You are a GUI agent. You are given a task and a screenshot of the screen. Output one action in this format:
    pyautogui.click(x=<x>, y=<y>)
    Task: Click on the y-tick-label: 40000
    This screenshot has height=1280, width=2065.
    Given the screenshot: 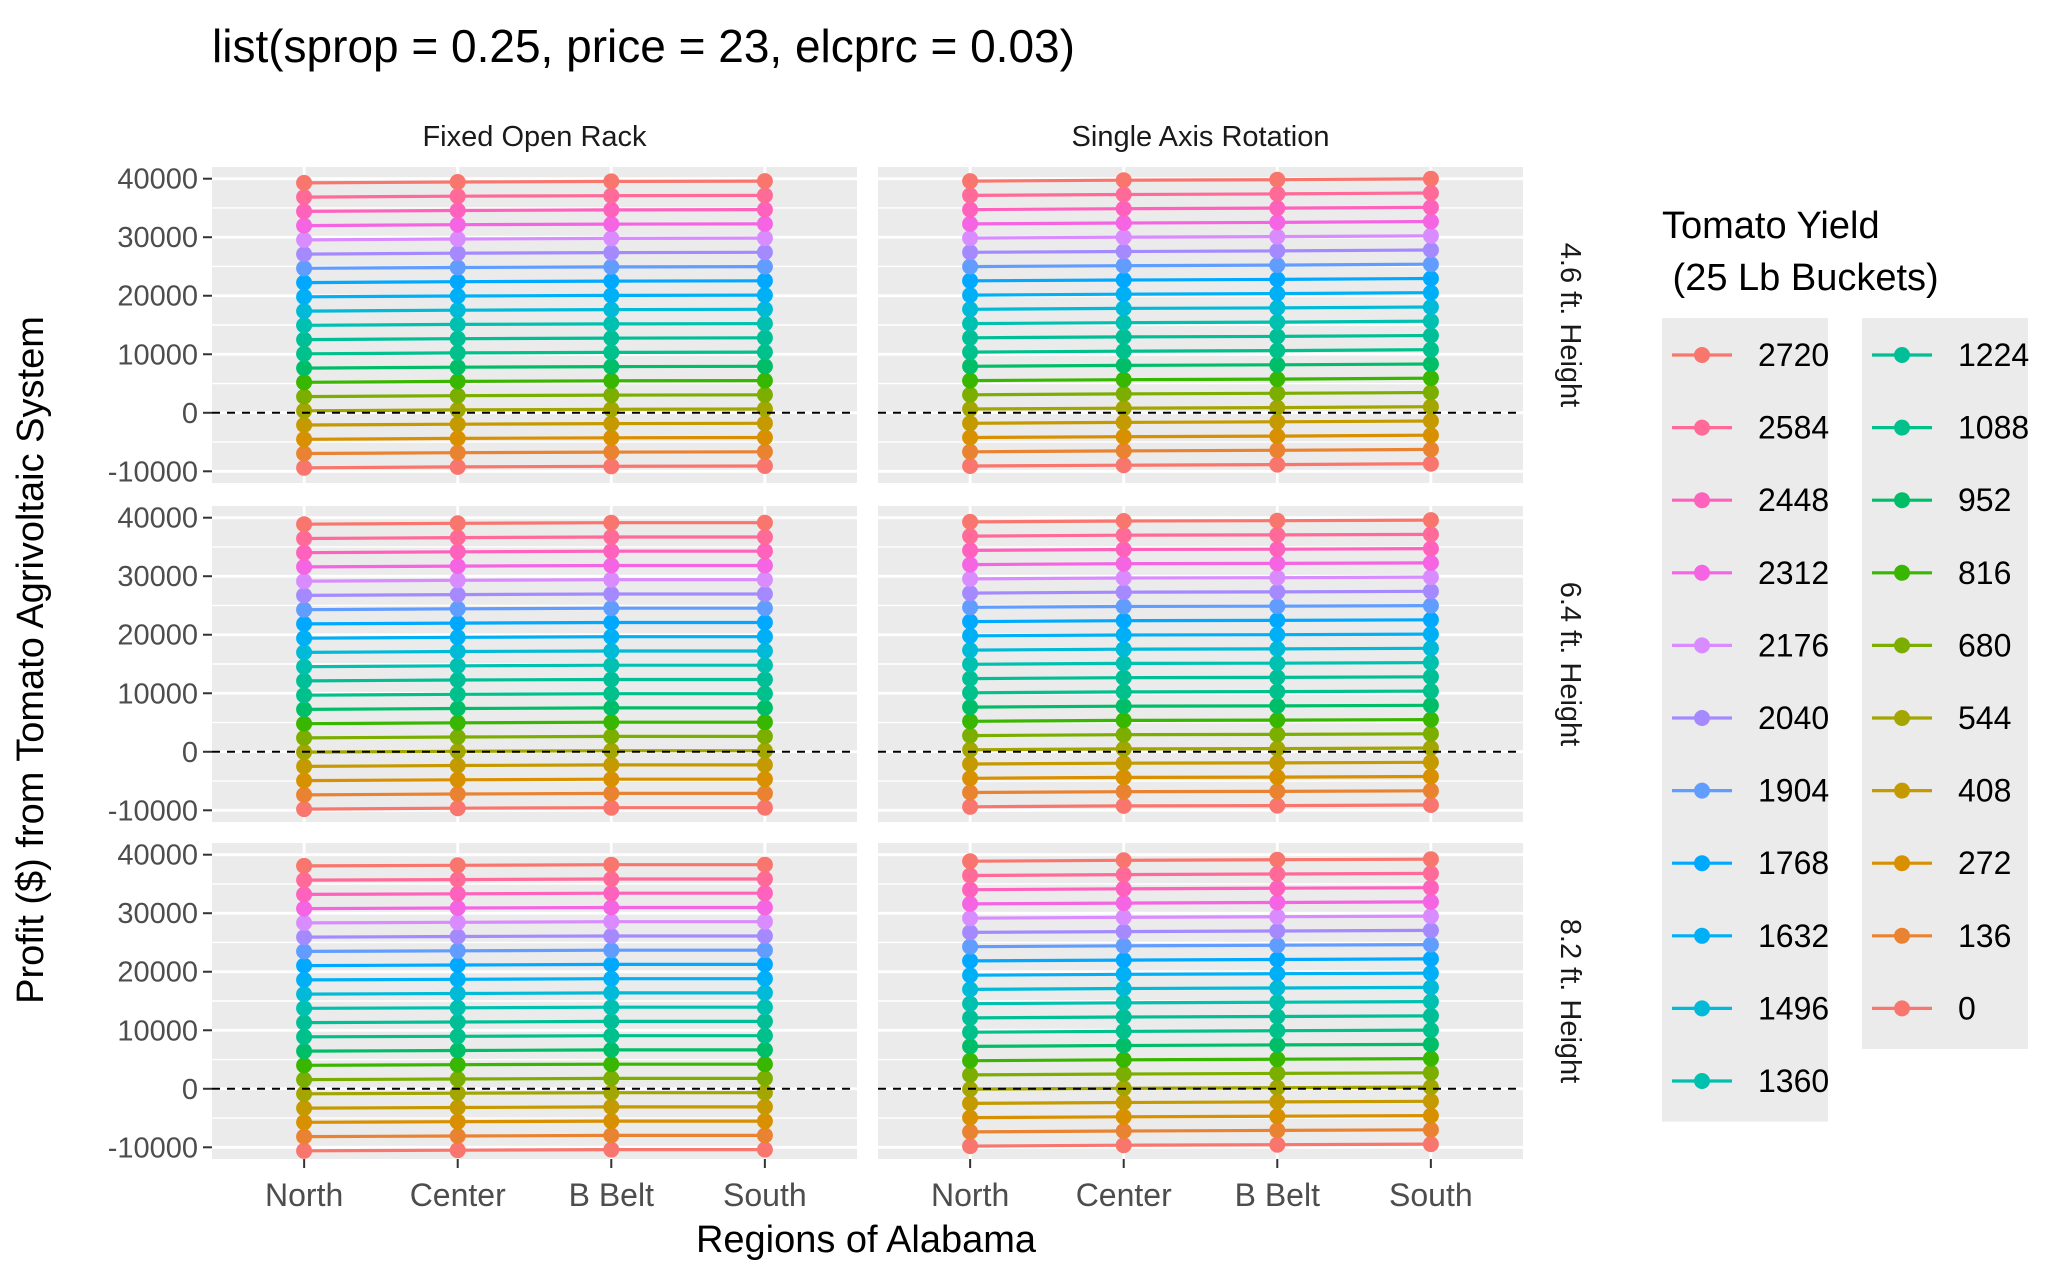 What is the action you would take?
    pyautogui.click(x=157, y=856)
    